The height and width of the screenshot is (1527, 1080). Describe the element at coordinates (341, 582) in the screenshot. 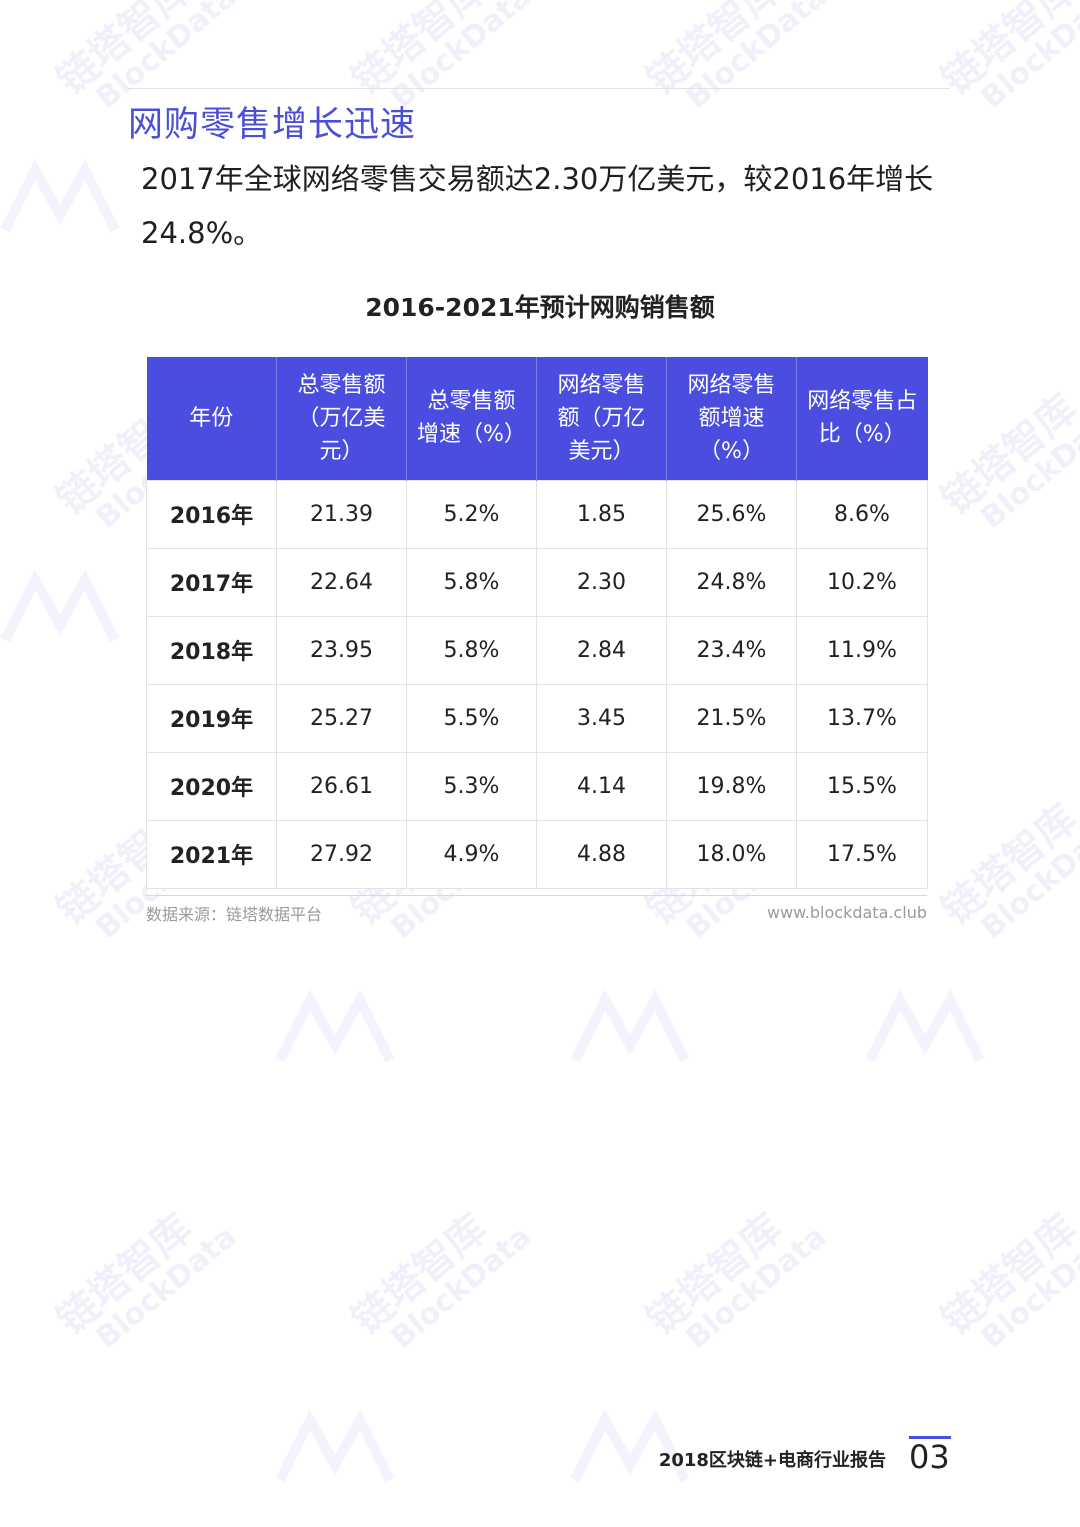

I see `table-cell: 22.64` at that location.